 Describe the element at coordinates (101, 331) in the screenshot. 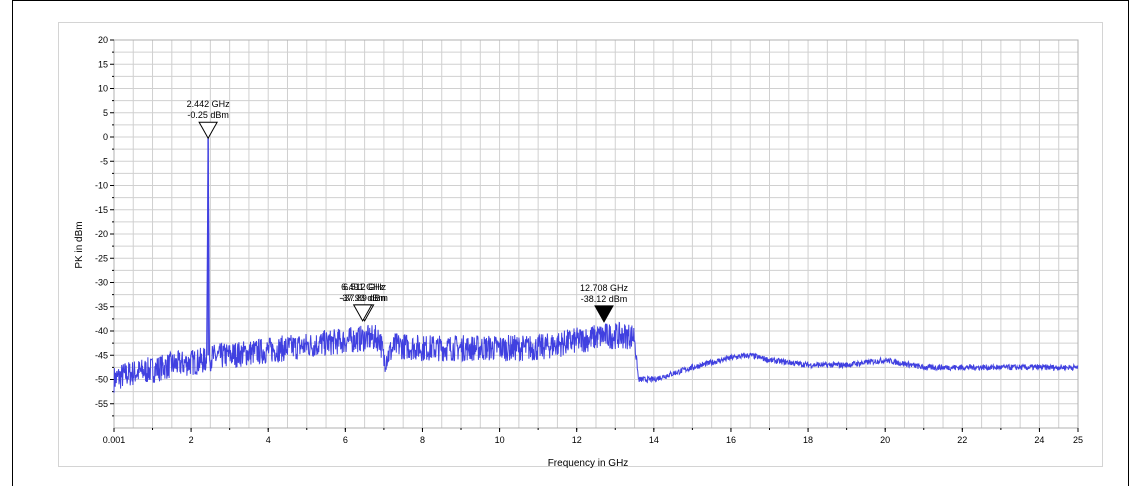

I see `y-tick-label: -40` at that location.